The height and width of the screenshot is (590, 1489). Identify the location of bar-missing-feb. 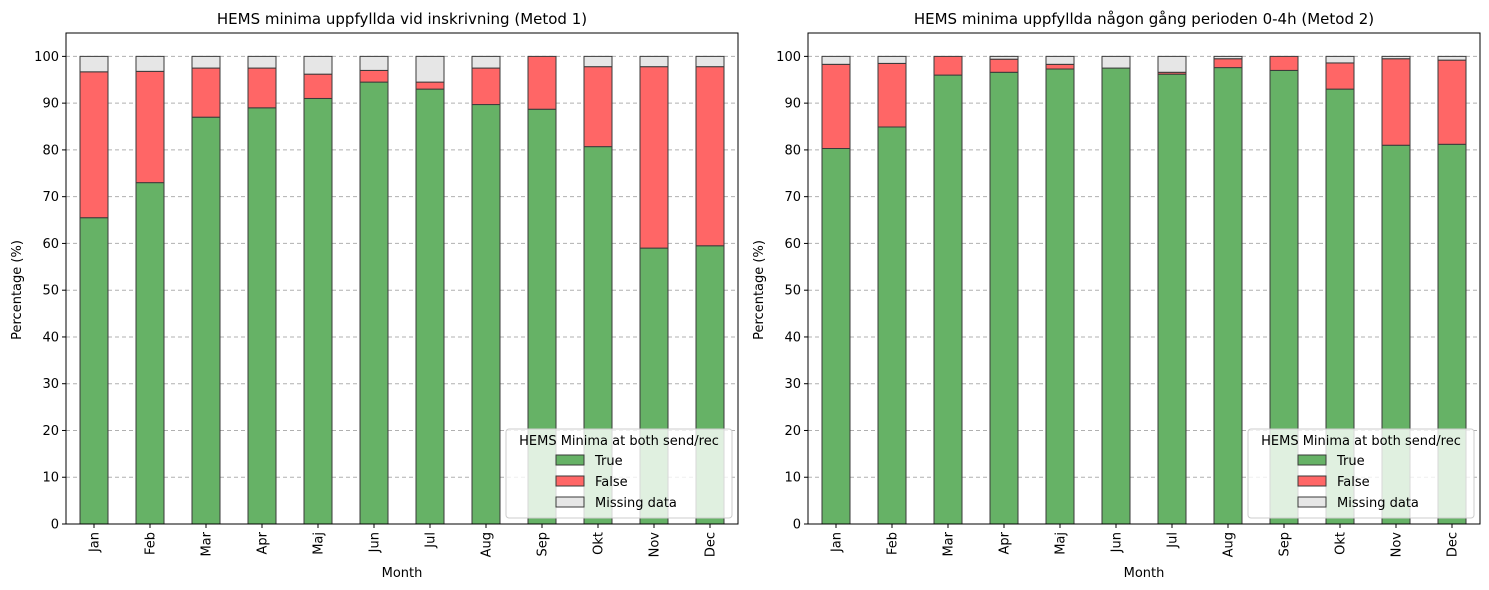
(892, 59).